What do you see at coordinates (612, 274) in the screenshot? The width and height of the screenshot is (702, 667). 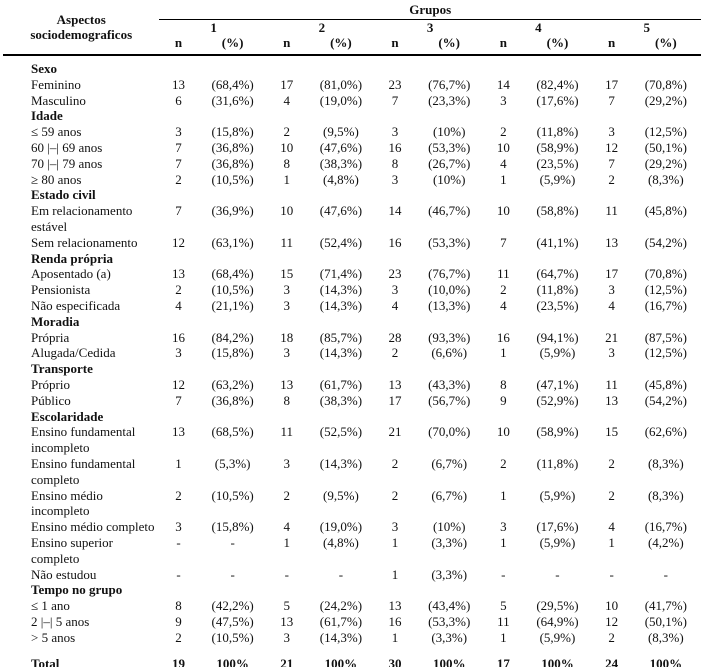 I see `n-value: 17` at bounding box center [612, 274].